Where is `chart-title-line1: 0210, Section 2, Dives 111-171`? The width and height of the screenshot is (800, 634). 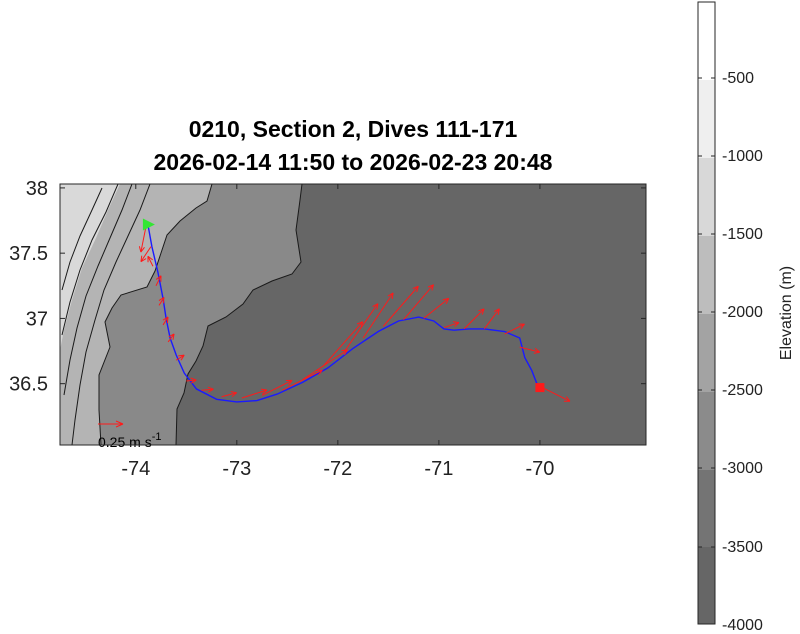 chart-title-line1: 0210, Section 2, Dives 111-171 is located at coordinates (353, 129).